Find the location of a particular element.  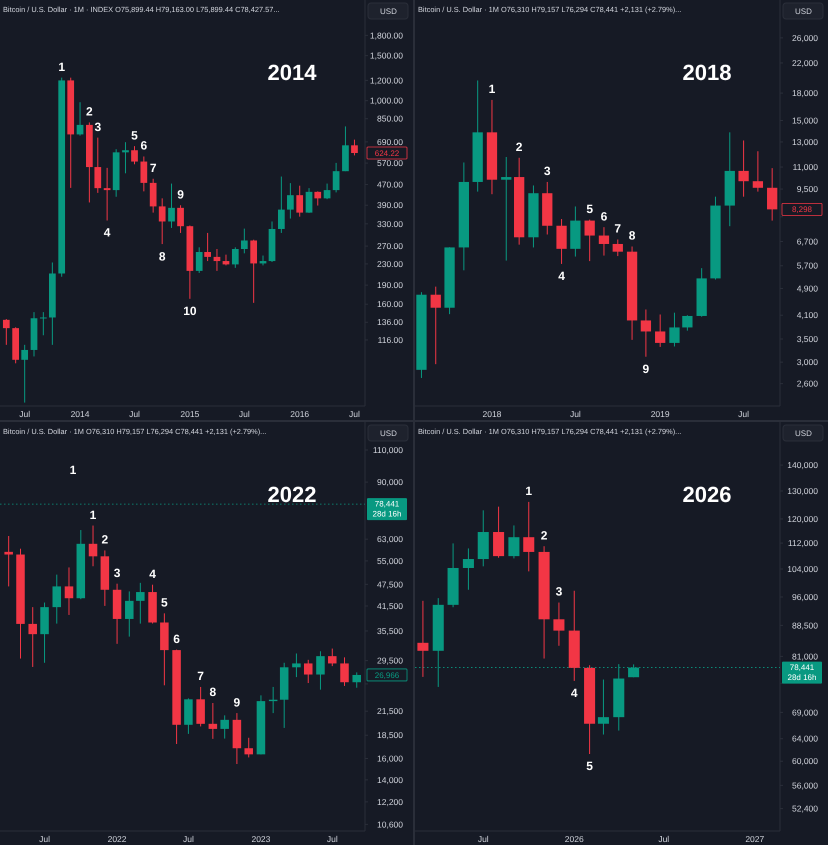

y-tick-label: 112,000 is located at coordinates (803, 543).